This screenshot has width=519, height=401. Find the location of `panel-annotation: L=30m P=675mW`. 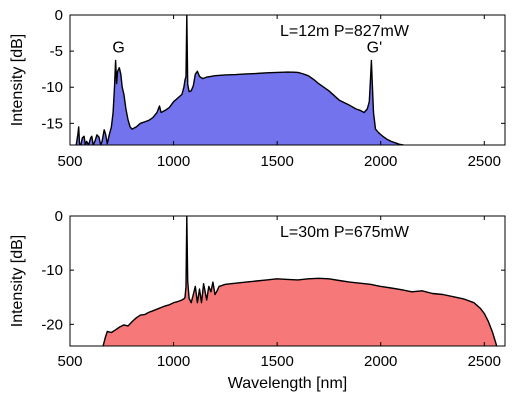

panel-annotation: L=30m P=675mW is located at coordinates (345, 232).